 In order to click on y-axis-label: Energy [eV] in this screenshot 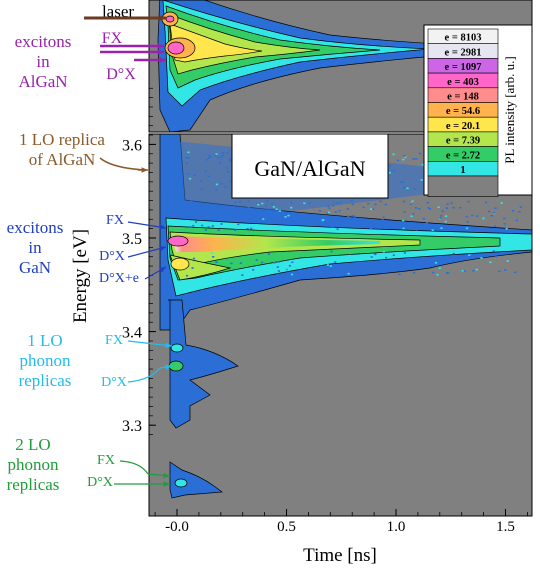, I will do `click(80, 276)`.